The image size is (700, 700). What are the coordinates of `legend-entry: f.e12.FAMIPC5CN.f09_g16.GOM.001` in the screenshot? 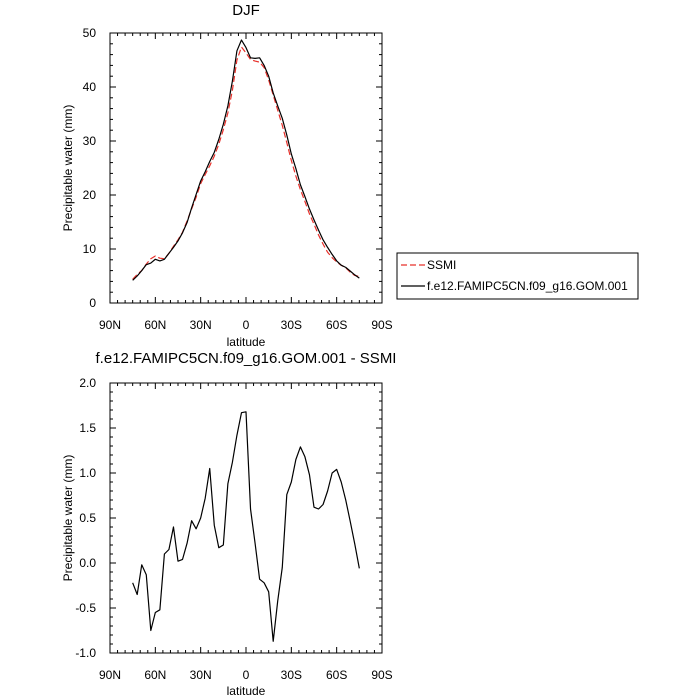 It's located at (527, 286).